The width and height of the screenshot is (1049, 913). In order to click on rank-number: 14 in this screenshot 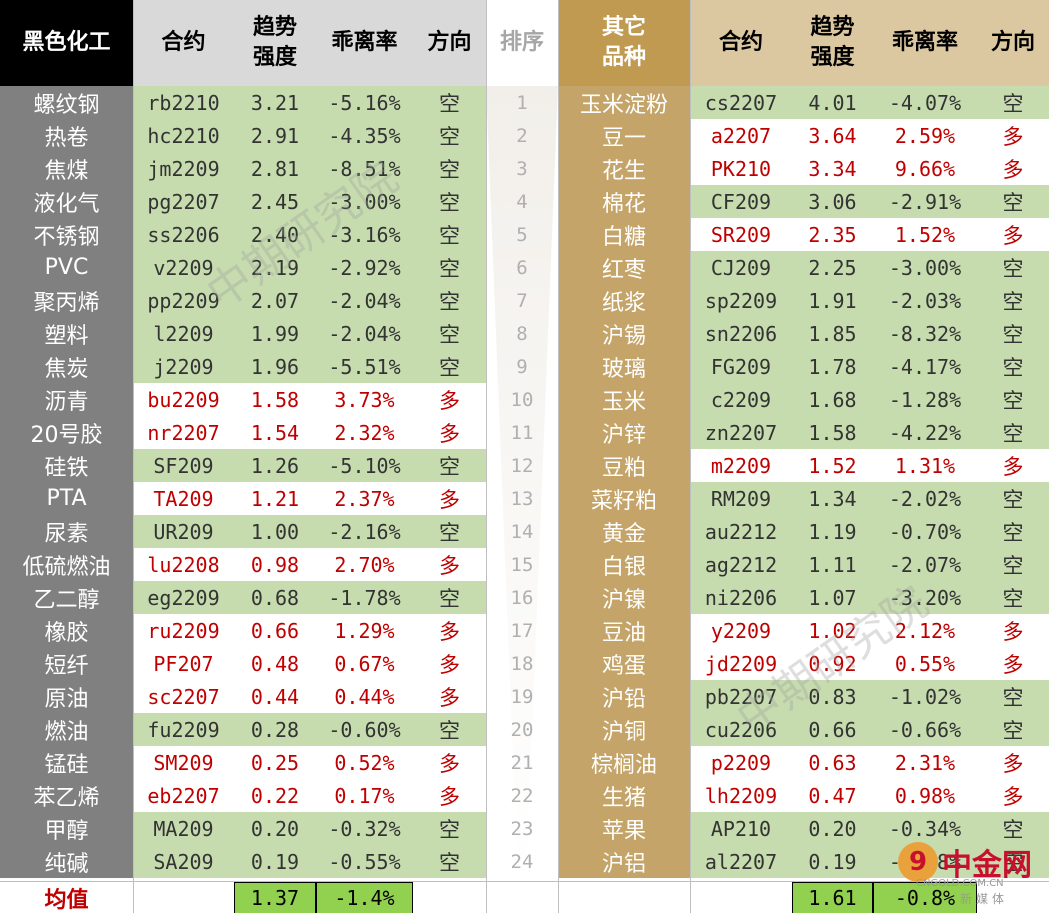, I will do `click(522, 531)`.